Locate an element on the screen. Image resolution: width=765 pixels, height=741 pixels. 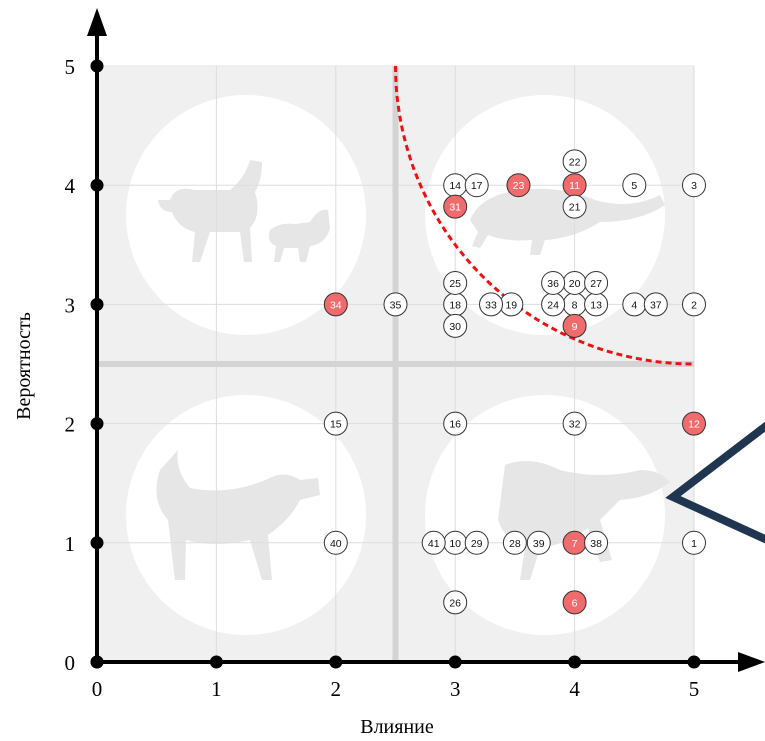
risk-point-label: 17 is located at coordinates (477, 186).